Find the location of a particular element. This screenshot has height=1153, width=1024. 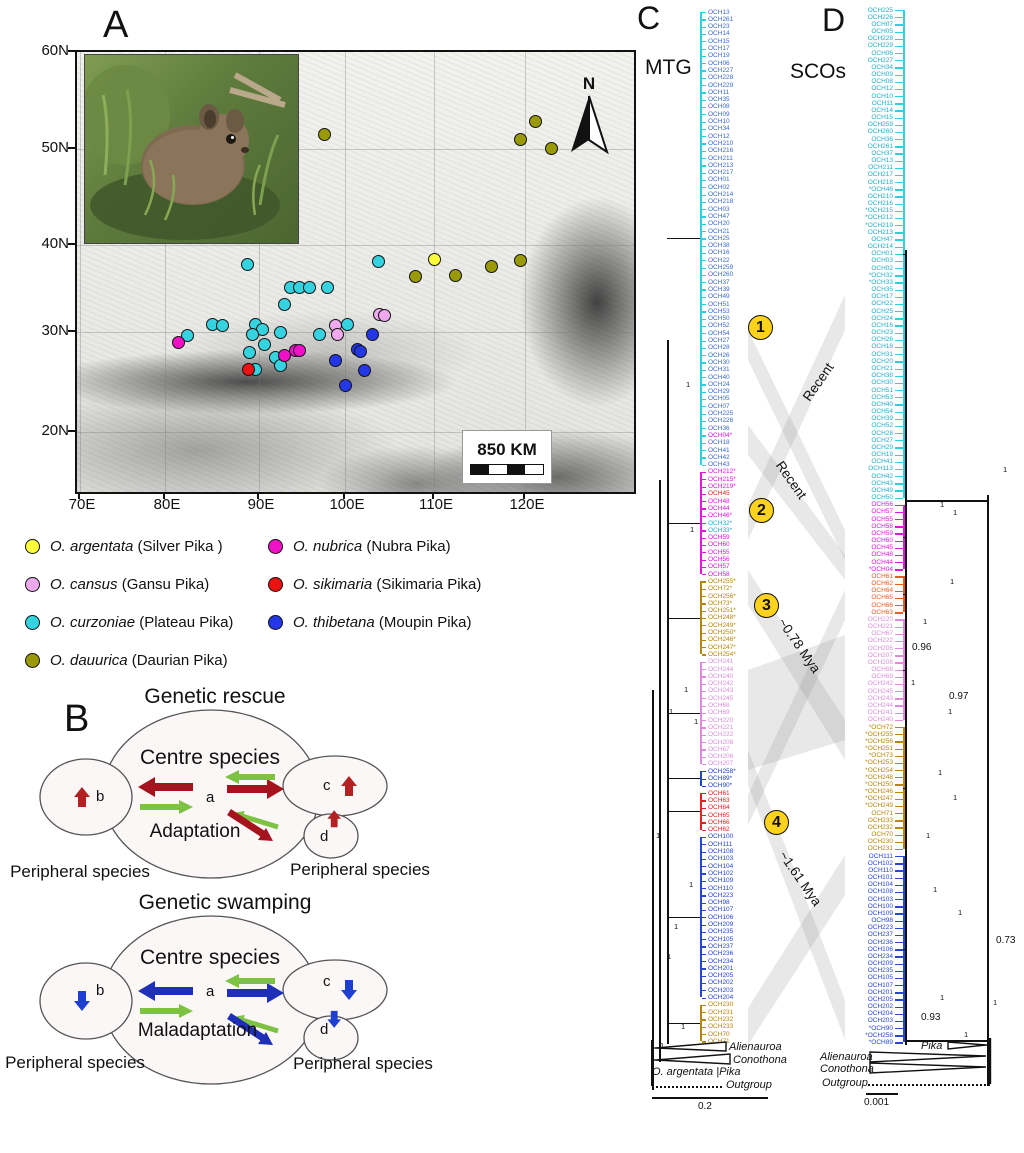

tree-tip-label: OCH28 is located at coordinates (719, 348).